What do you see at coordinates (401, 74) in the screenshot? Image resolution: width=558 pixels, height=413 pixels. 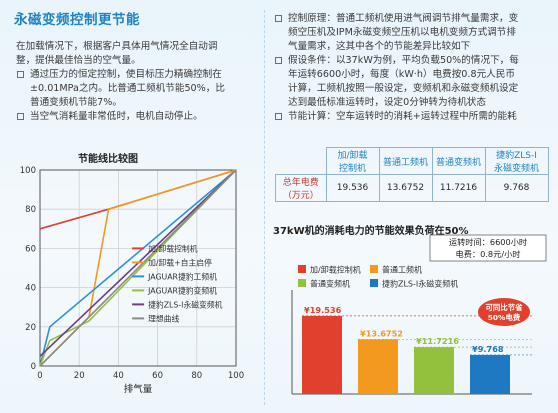 I see `bullet-line: 年运转6600小时，每度（kW·h）电费按0.8元人民币` at bounding box center [401, 74].